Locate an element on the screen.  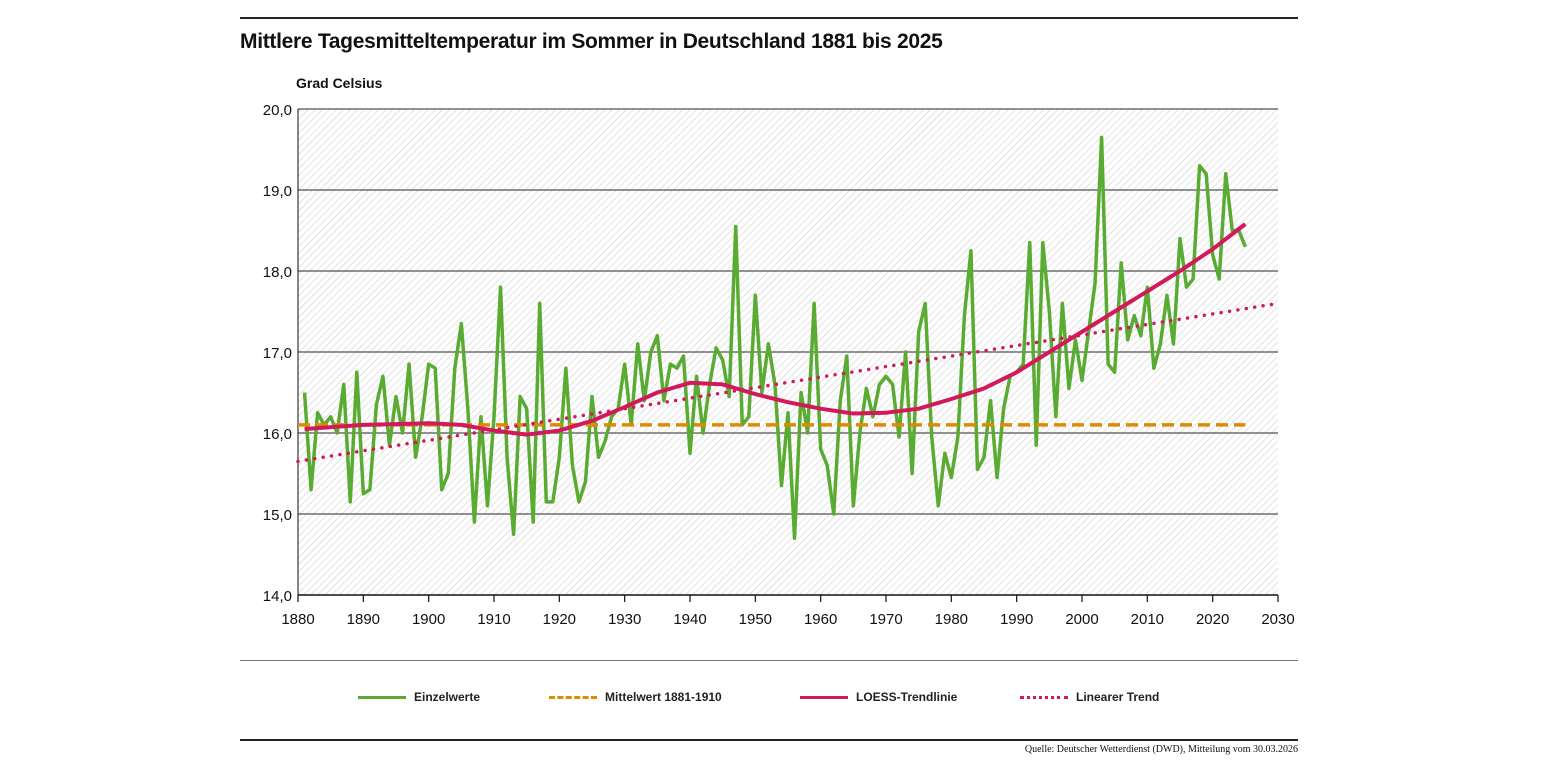
x-tick-label: 1890 is located at coordinates (363, 619).